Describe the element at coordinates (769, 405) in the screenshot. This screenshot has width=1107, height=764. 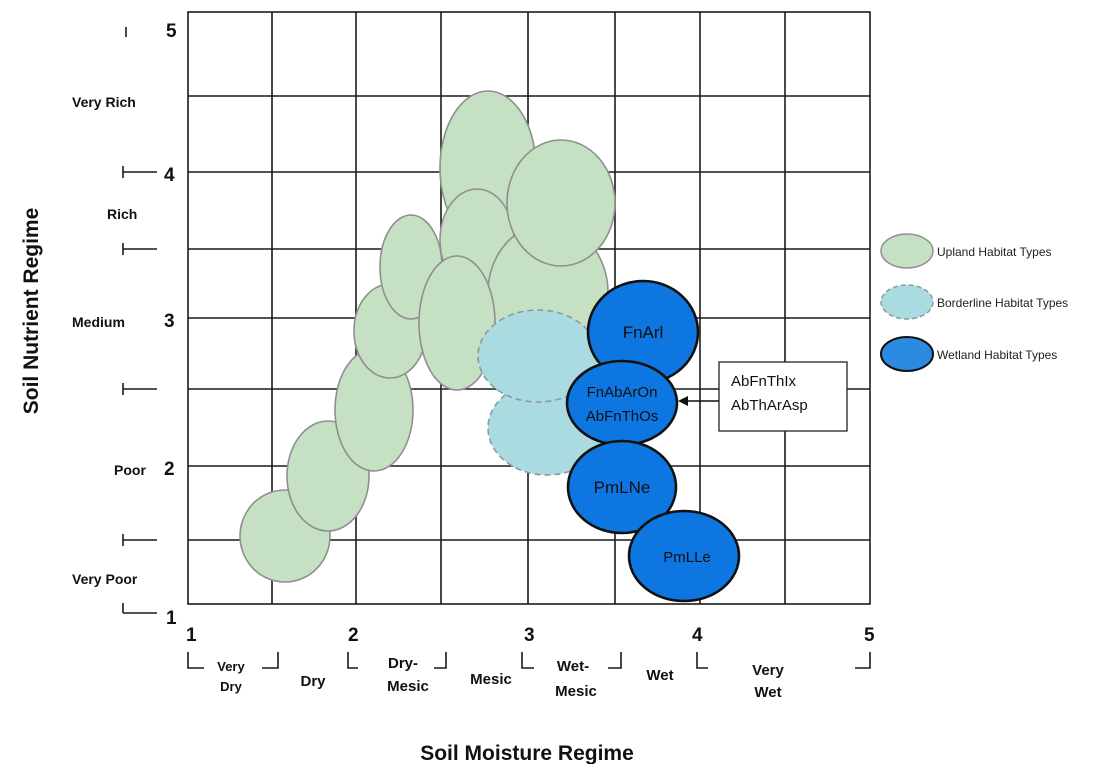
I see `callout-line-2: AbThArAsp` at that location.